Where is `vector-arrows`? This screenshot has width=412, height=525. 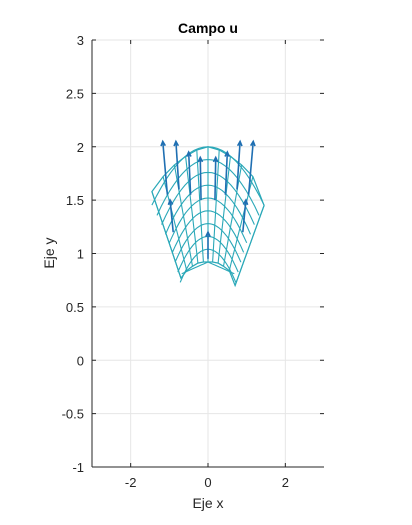
vector-arrows is located at coordinates (208, 199).